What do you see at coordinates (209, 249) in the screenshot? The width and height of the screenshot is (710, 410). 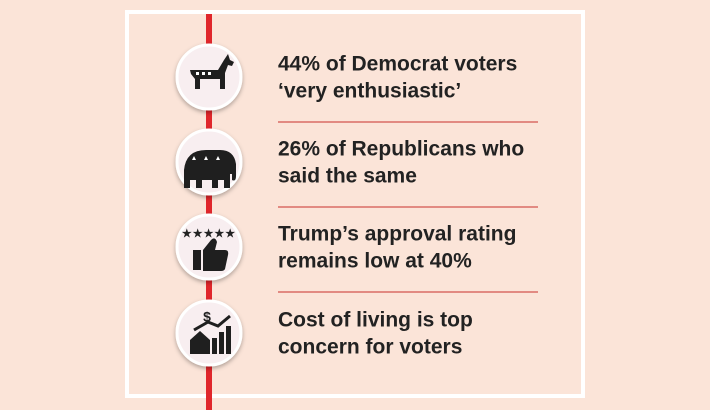 I see `thumbs-up-icon: ★★★★★` at bounding box center [209, 249].